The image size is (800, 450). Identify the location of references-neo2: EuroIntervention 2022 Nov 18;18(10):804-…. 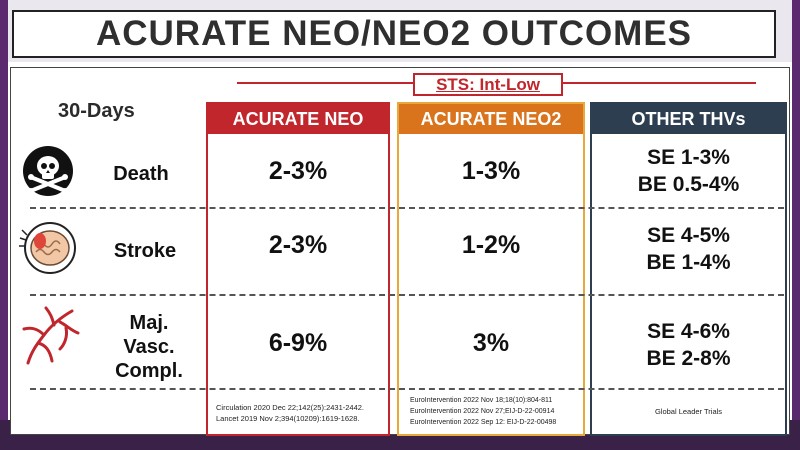
(496, 411).